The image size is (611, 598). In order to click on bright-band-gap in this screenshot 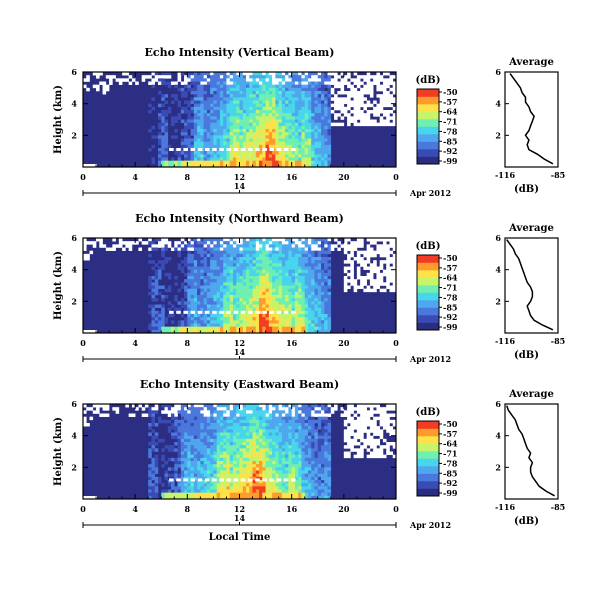, I will do `click(207, 312)`.